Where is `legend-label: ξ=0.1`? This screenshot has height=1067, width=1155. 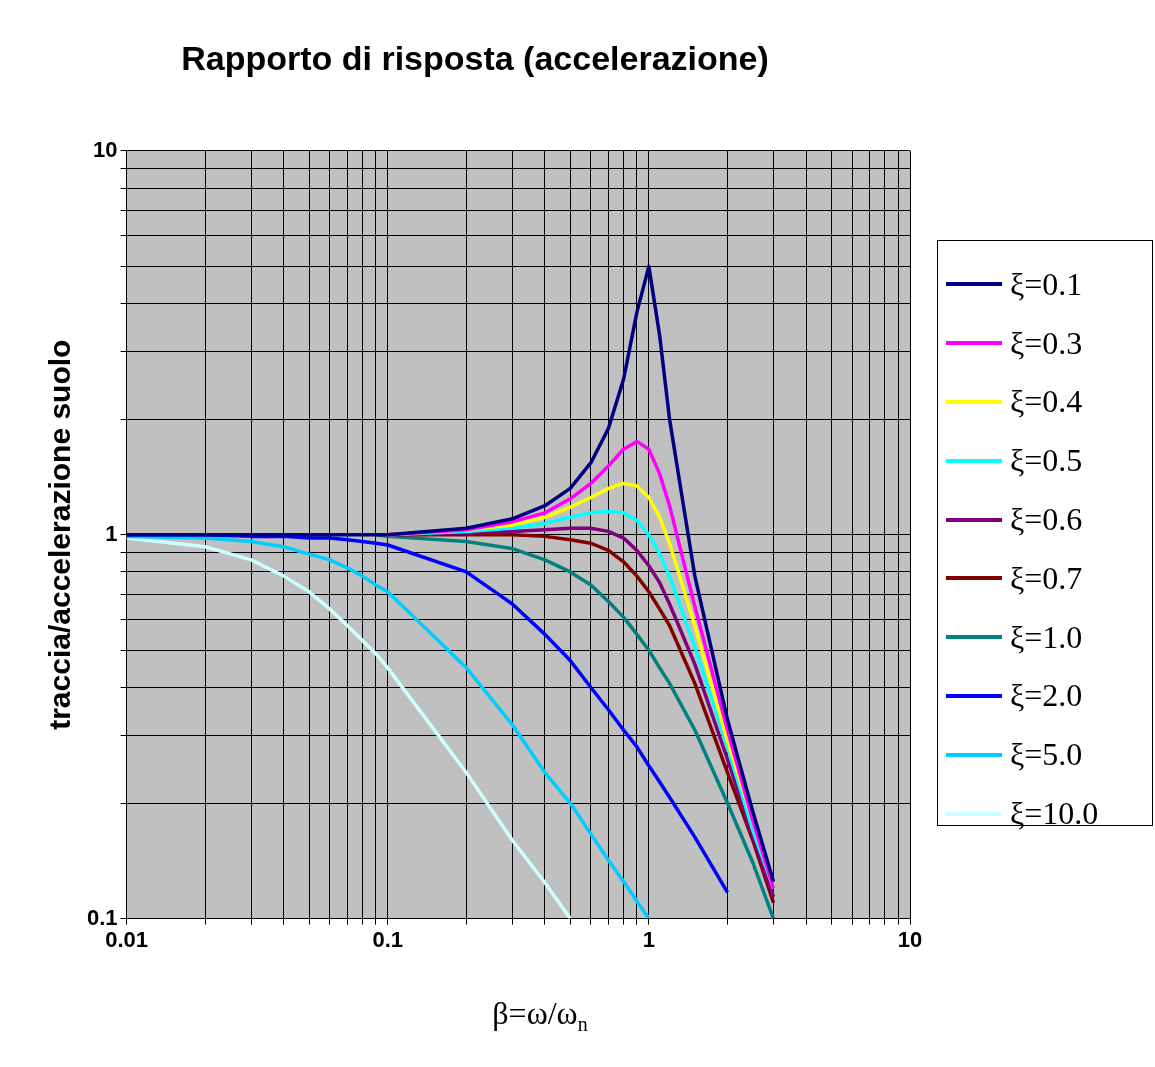 legend-label: ξ=0.1 is located at coordinates (1046, 284).